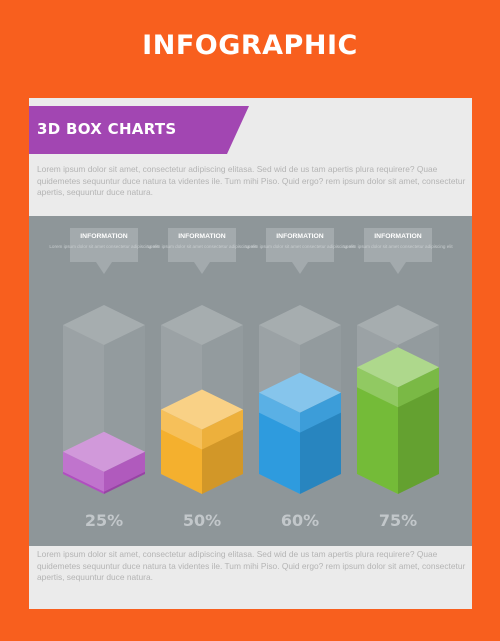  What do you see at coordinates (107, 129) in the screenshot?
I see `subtitle: 3D BOX CHARTS` at bounding box center [107, 129].